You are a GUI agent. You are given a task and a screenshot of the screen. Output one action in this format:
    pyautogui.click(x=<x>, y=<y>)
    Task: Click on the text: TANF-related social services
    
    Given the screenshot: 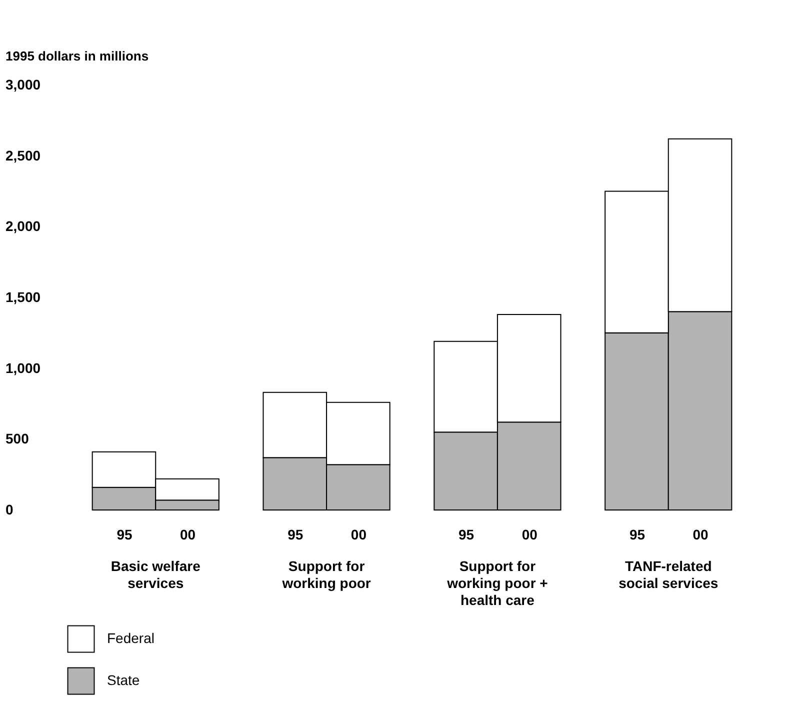 What is the action you would take?
    pyautogui.click(x=668, y=574)
    